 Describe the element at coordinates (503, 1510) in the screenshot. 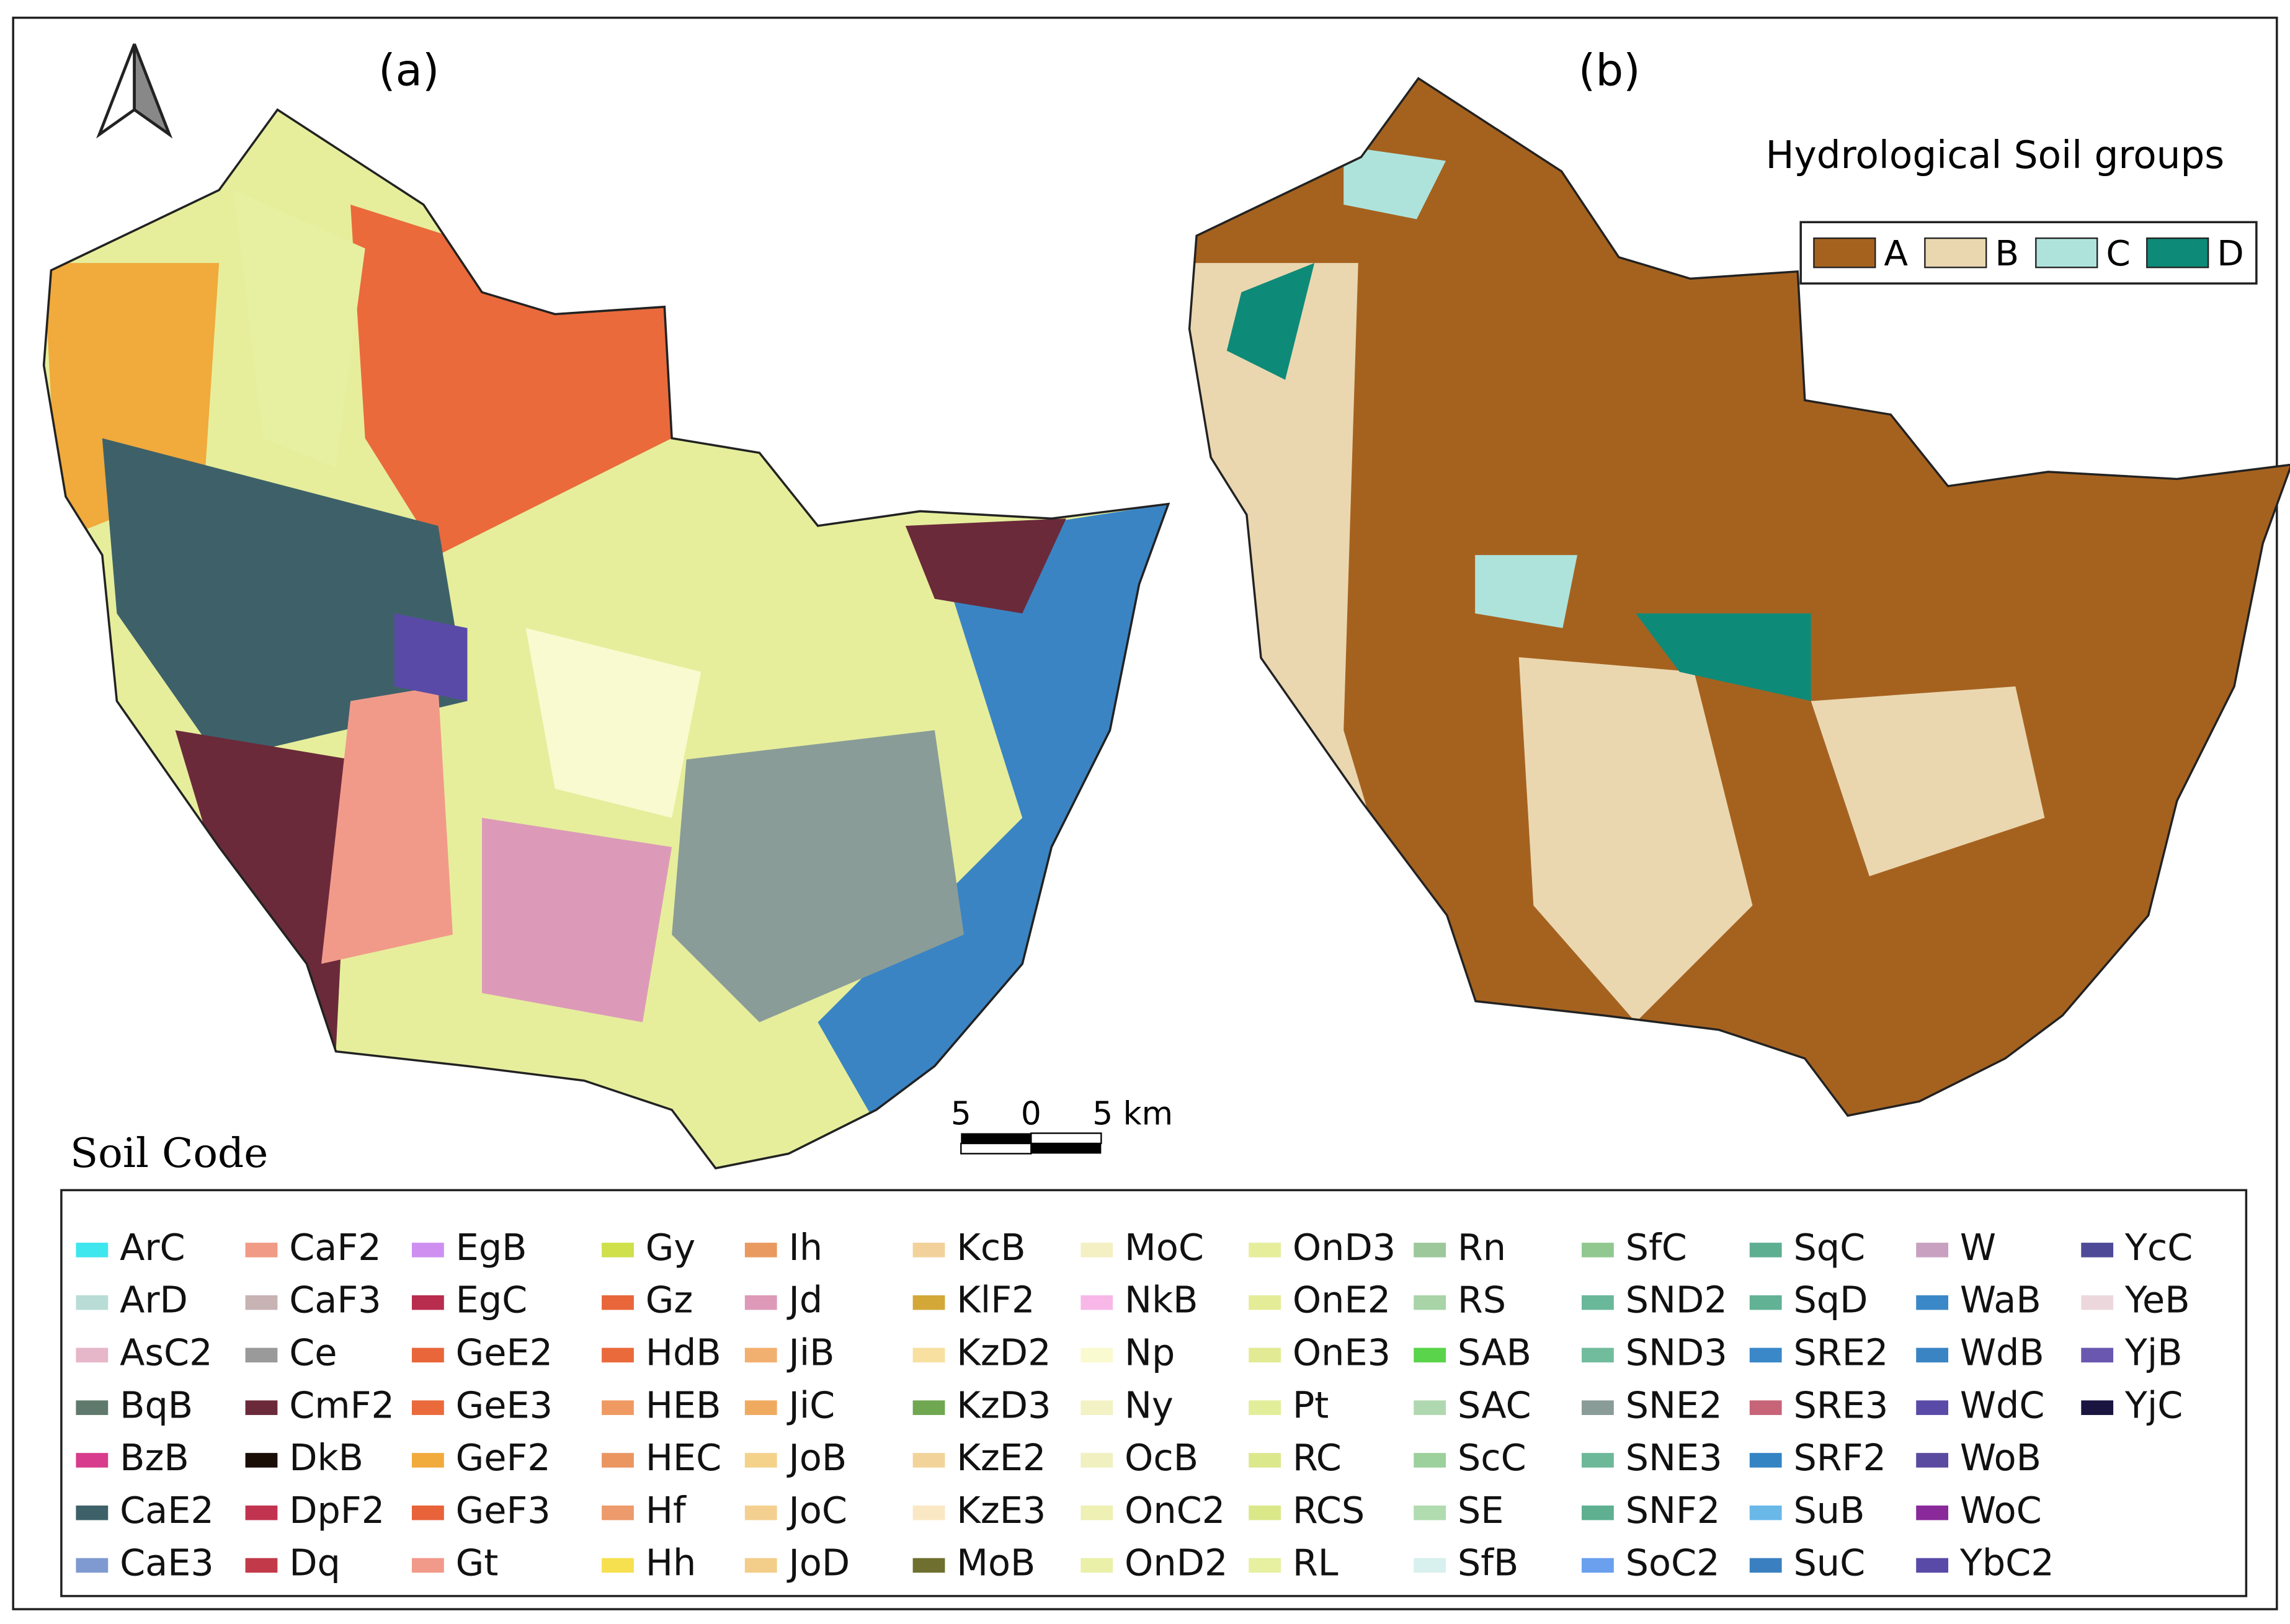

I see `legend-label: GeF3` at that location.